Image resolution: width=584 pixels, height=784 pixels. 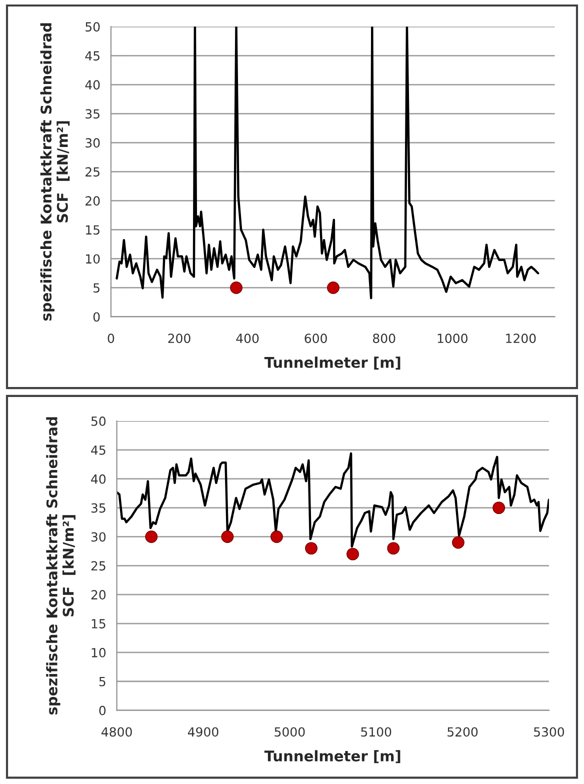 I want to click on x-tick-label: 5100, so click(x=376, y=732).